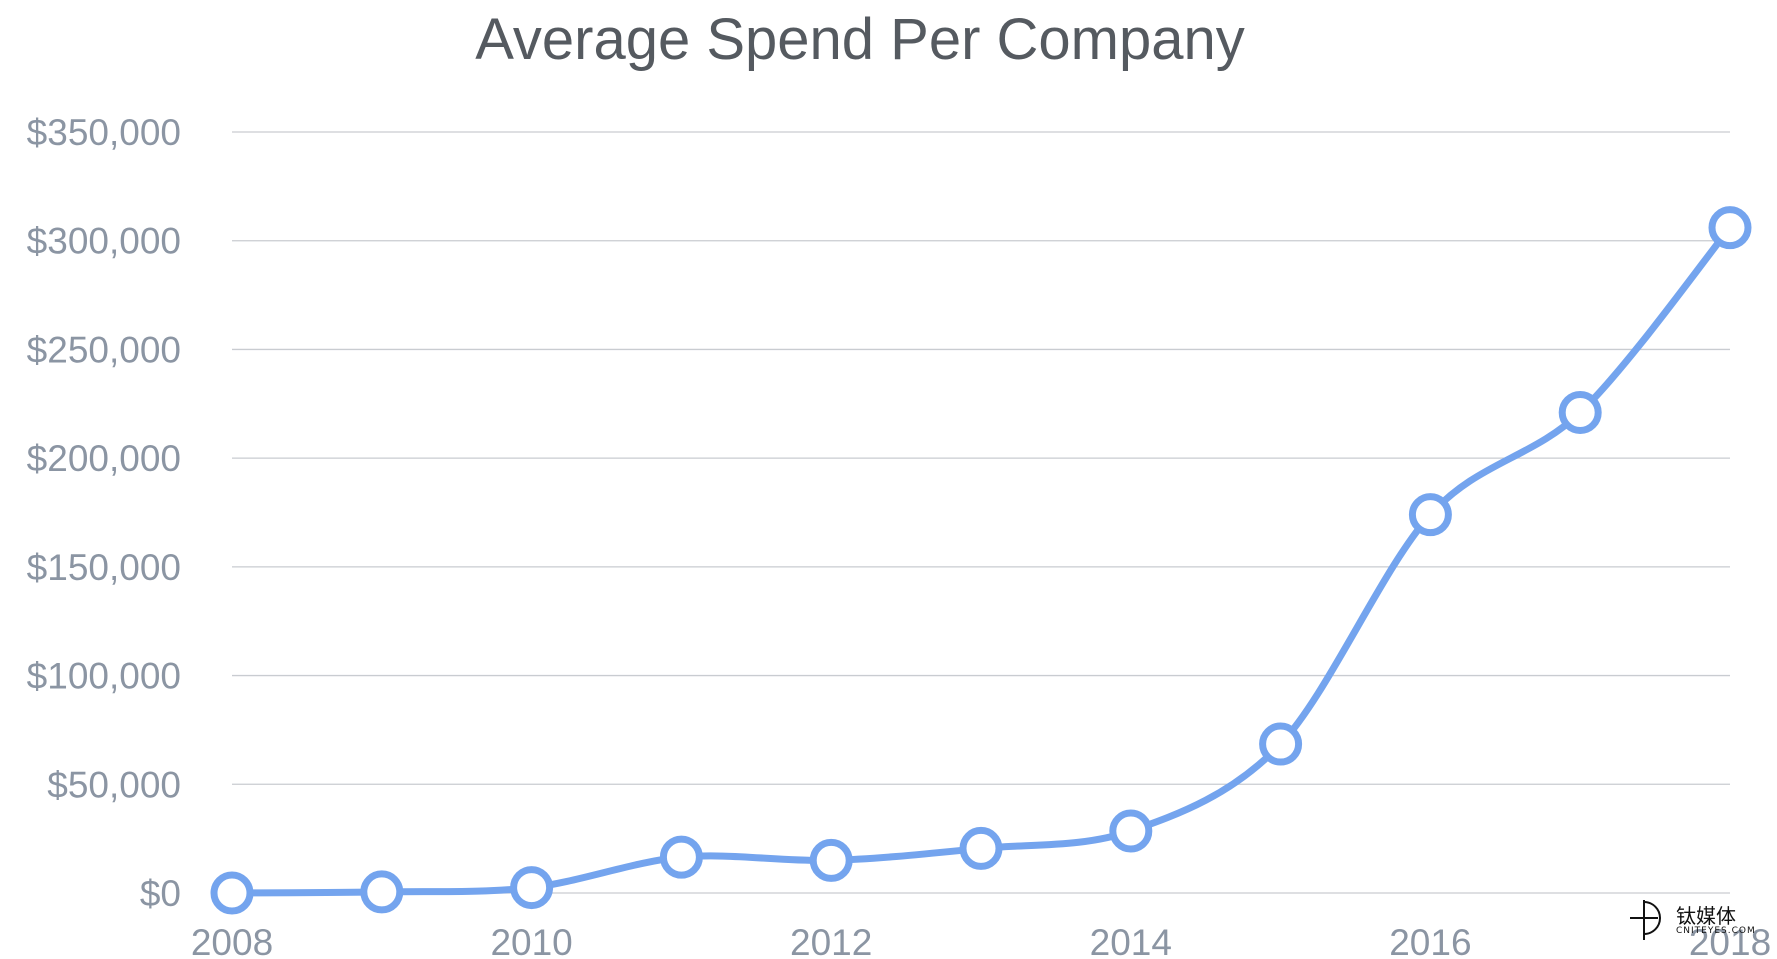 The height and width of the screenshot is (959, 1777). What do you see at coordinates (831, 940) in the screenshot?
I see `x-tick-label: 2012` at bounding box center [831, 940].